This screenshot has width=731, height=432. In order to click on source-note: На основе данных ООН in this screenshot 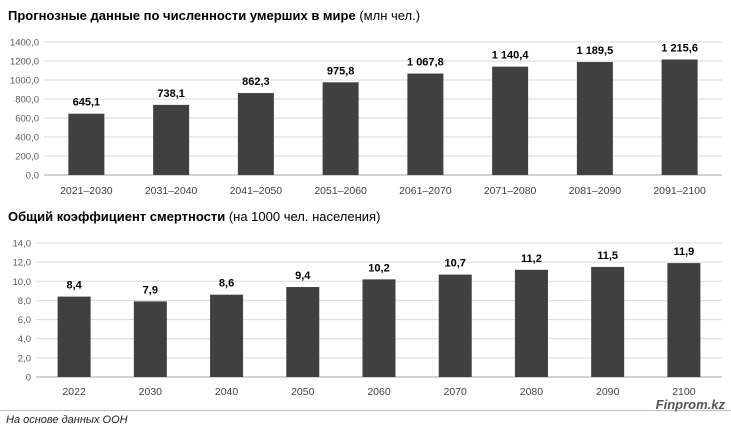, I will do `click(67, 420)`.